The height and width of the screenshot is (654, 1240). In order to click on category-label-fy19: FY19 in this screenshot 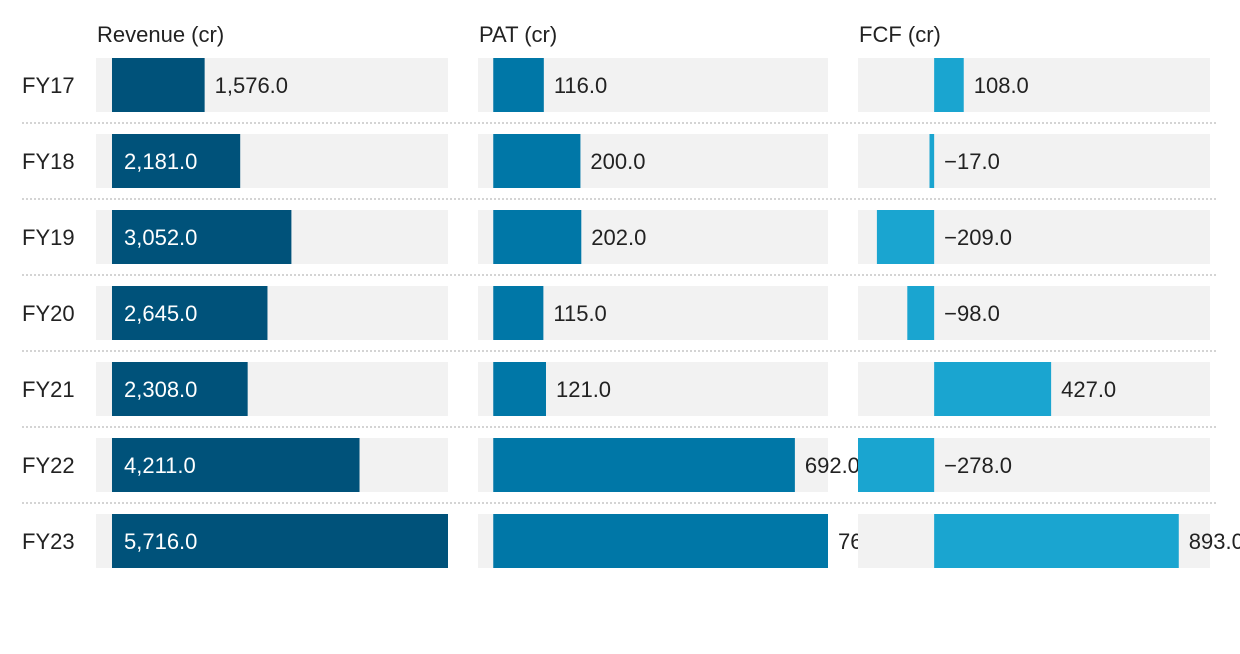, I will do `click(48, 237)`.